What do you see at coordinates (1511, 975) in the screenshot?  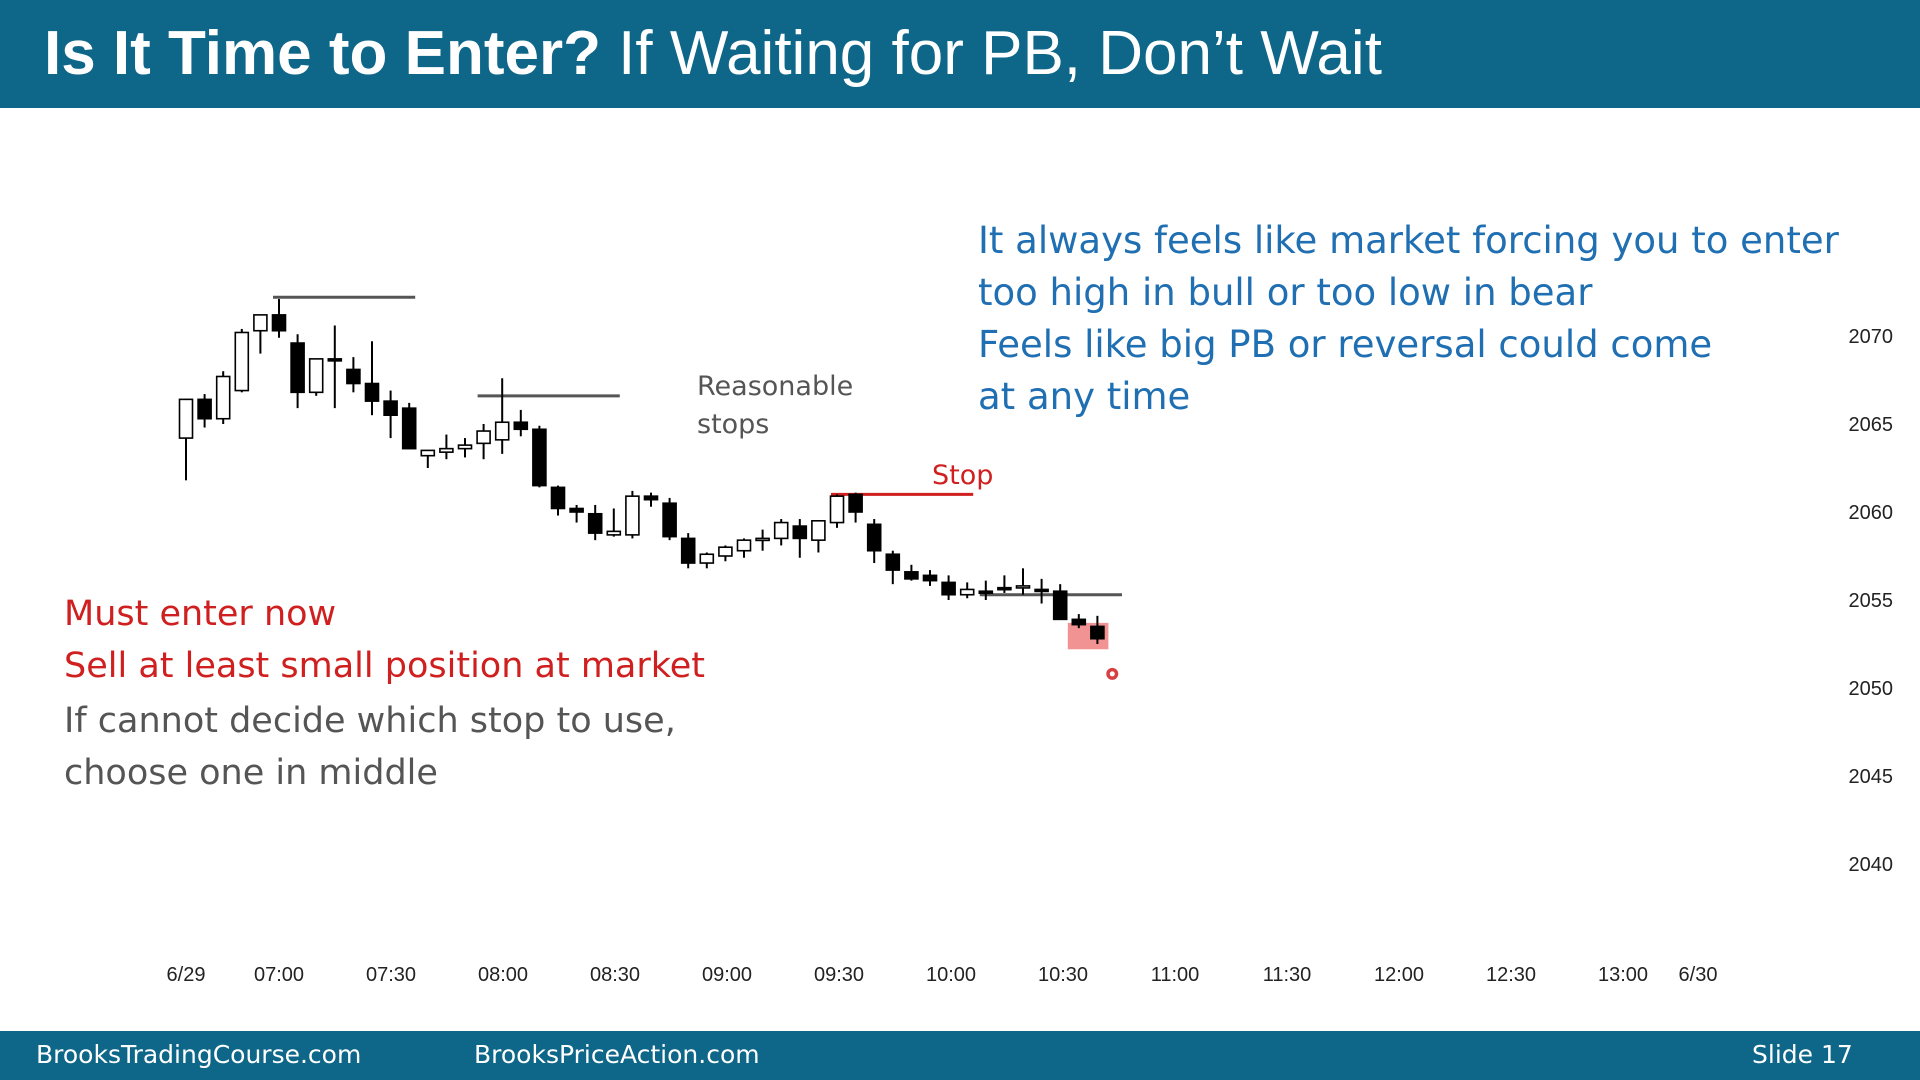 I see `x-tick-label: 12:30` at bounding box center [1511, 975].